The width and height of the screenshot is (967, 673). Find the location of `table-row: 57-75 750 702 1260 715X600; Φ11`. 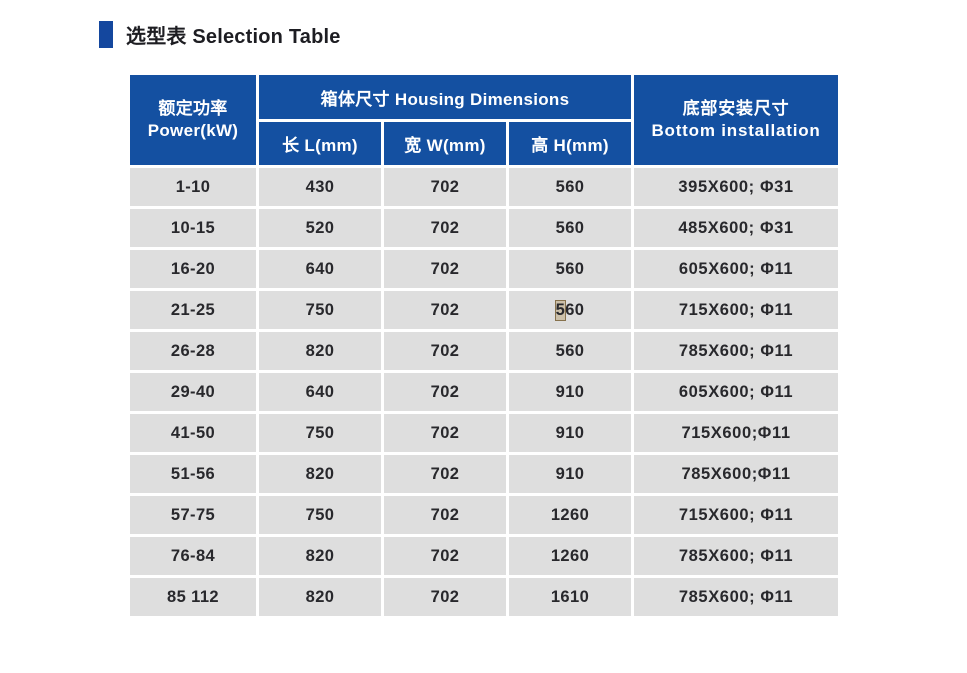

table-row: 57-75 750 702 1260 715X600; Φ11 is located at coordinates (484, 515).